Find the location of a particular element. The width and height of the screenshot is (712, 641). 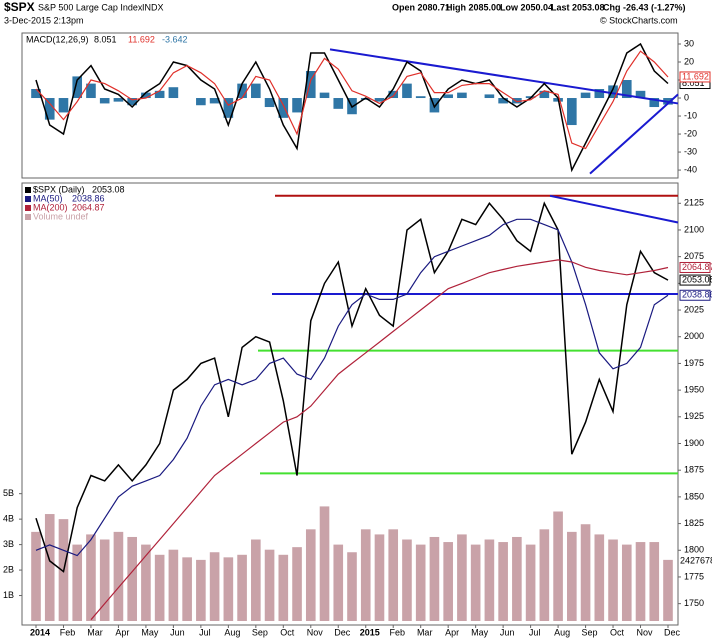

x-tick-label: Dec is located at coordinates (672, 632).